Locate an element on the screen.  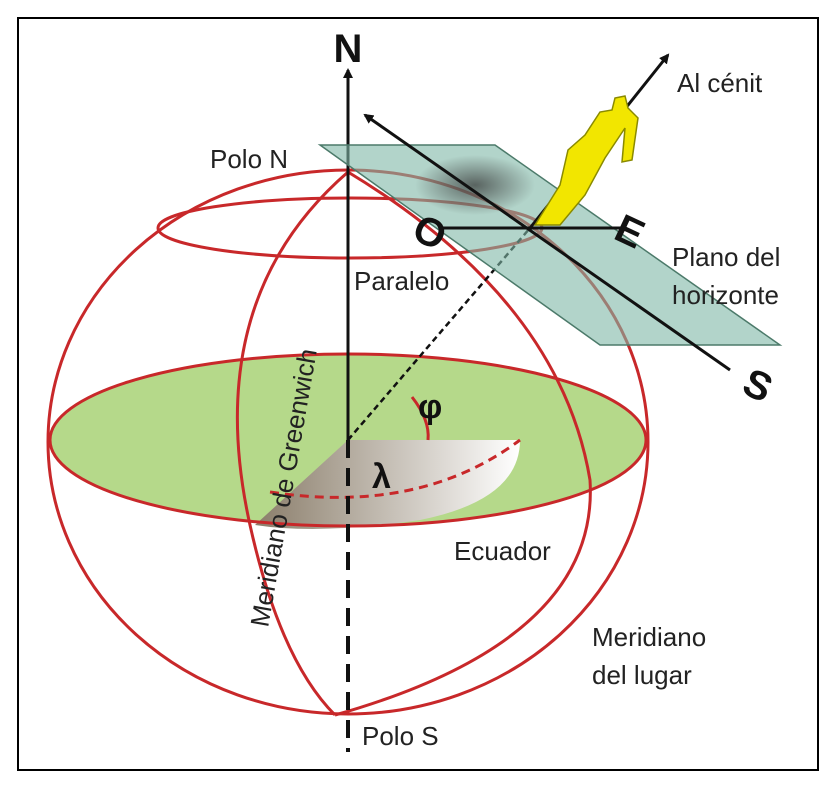
observer is located at coordinates (586, 160).